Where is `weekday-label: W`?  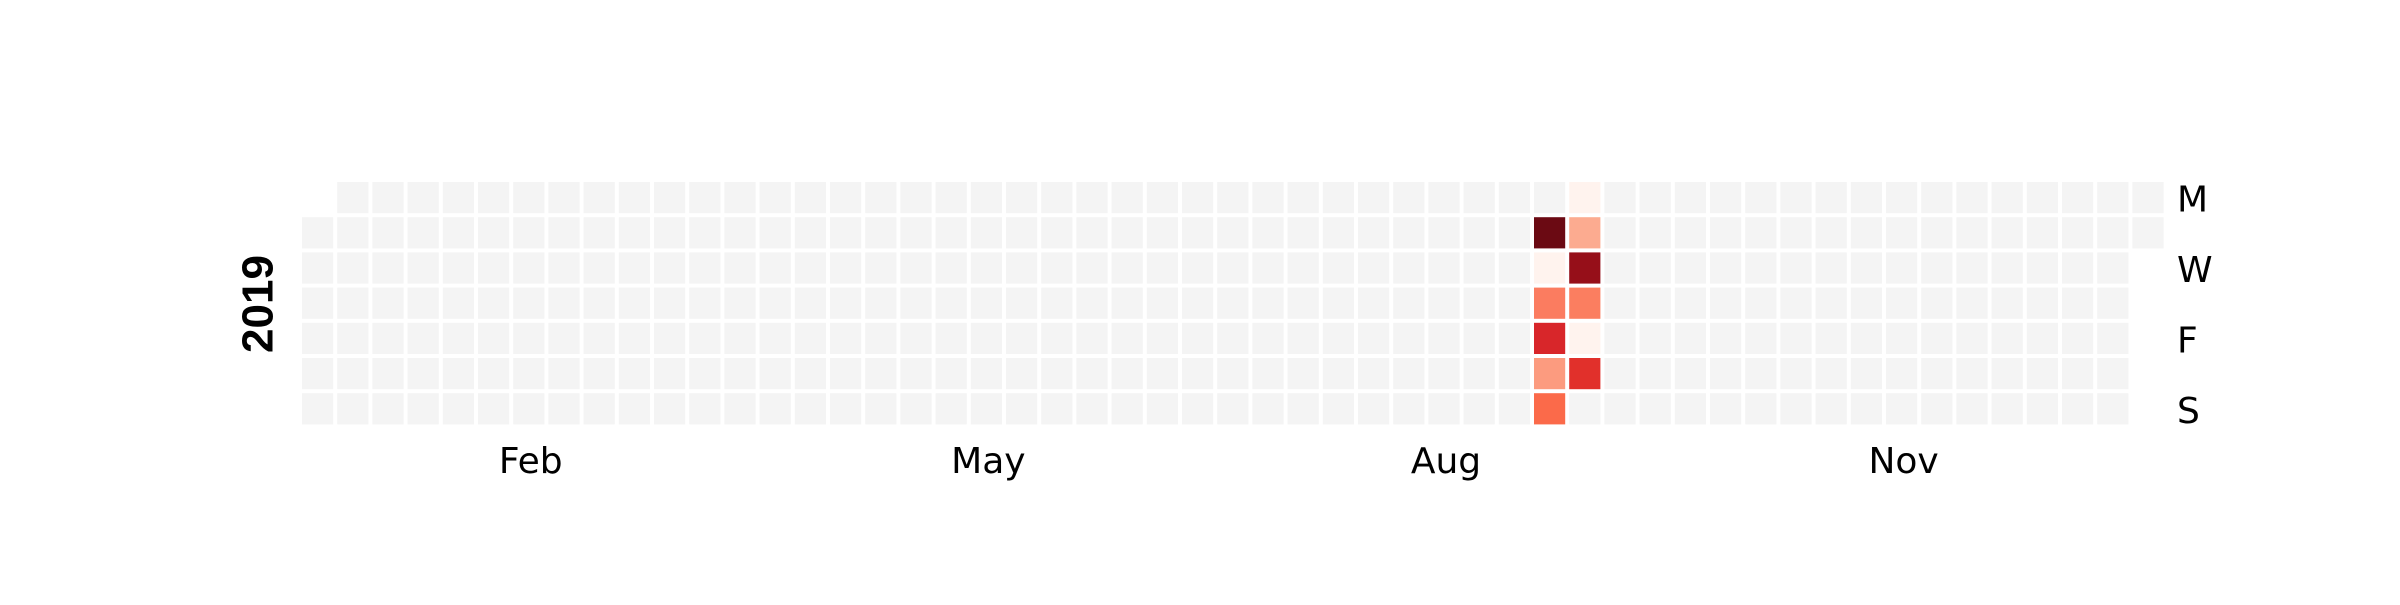
weekday-label: W is located at coordinates (2195, 270).